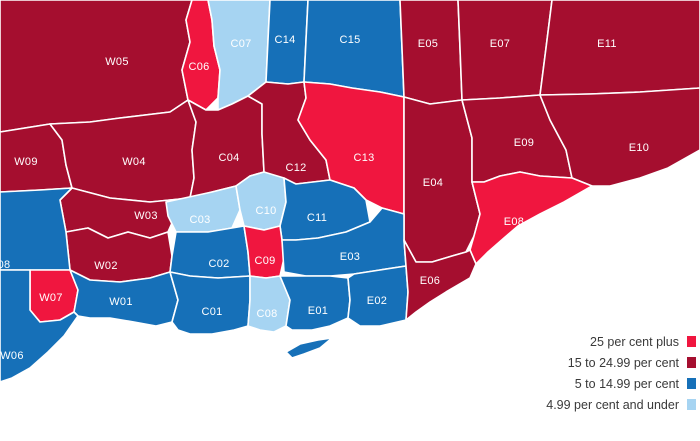 The width and height of the screenshot is (700, 441). What do you see at coordinates (119, 255) in the screenshot?
I see `district-W02` at bounding box center [119, 255].